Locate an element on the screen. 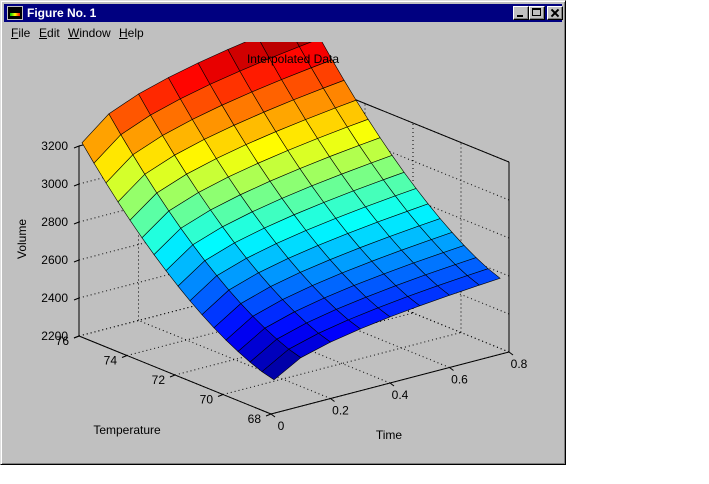 The image size is (709, 484). x-tick-label: 0.2 is located at coordinates (340, 411).